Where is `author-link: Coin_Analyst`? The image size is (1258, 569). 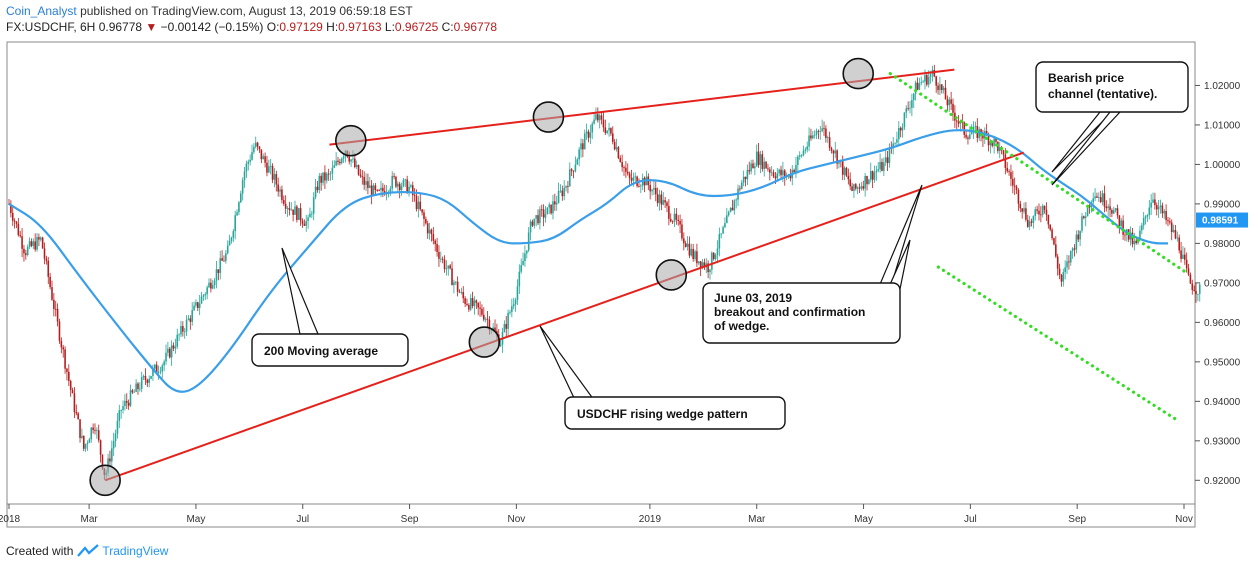
author-link: Coin_Analyst is located at coordinates (41, 11).